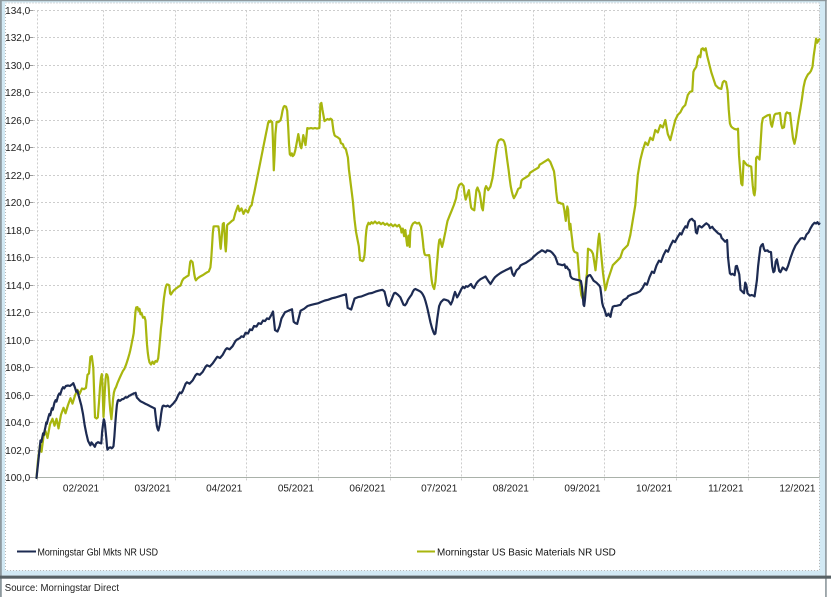  I want to click on svg-text: 104,0, so click(17, 423).